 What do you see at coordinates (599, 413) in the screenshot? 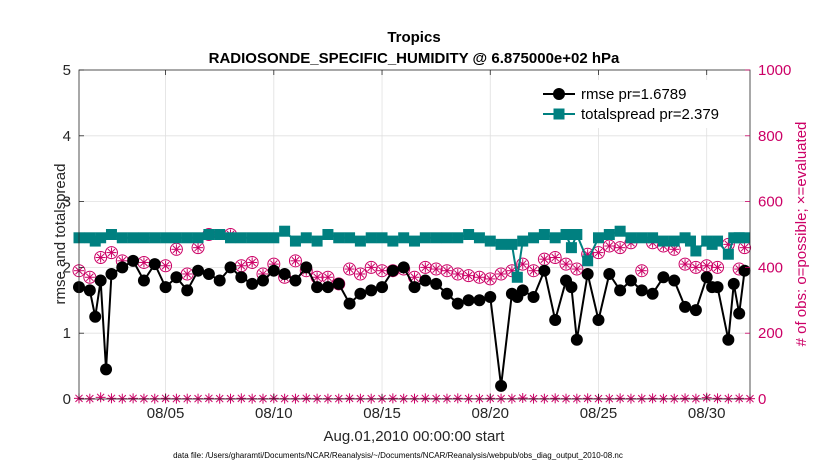
I see `x-tick-label: 08/25` at bounding box center [599, 413].